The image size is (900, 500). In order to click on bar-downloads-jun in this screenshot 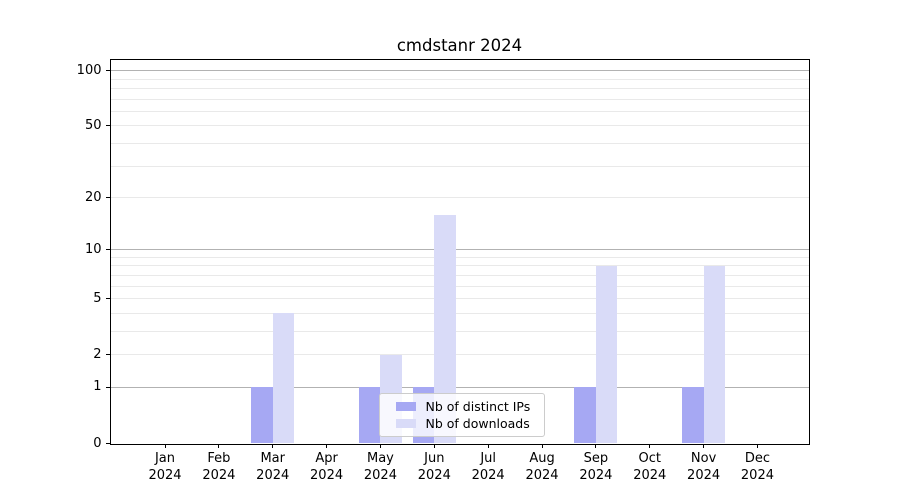, I will do `click(445, 329)`.